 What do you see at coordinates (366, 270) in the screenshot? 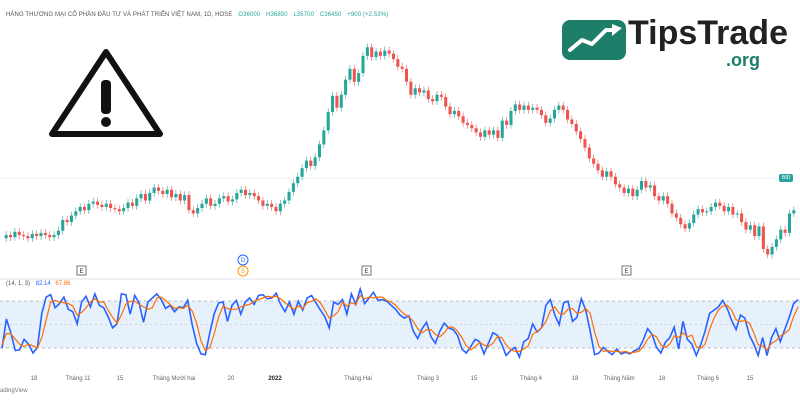
I see `marker-e2: E` at bounding box center [366, 270].